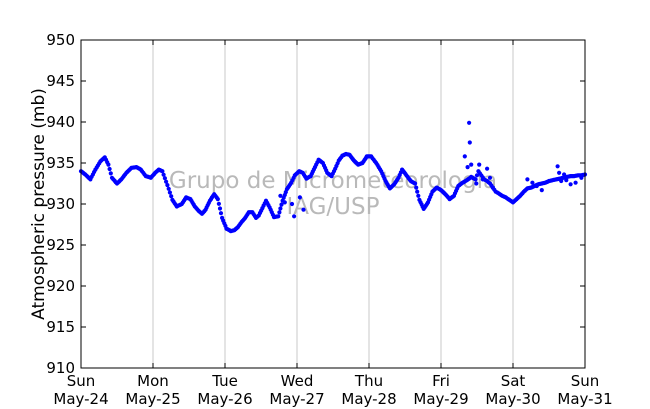  Describe the element at coordinates (297, 381) in the screenshot. I see `x-tick-label-day: Wed` at that location.